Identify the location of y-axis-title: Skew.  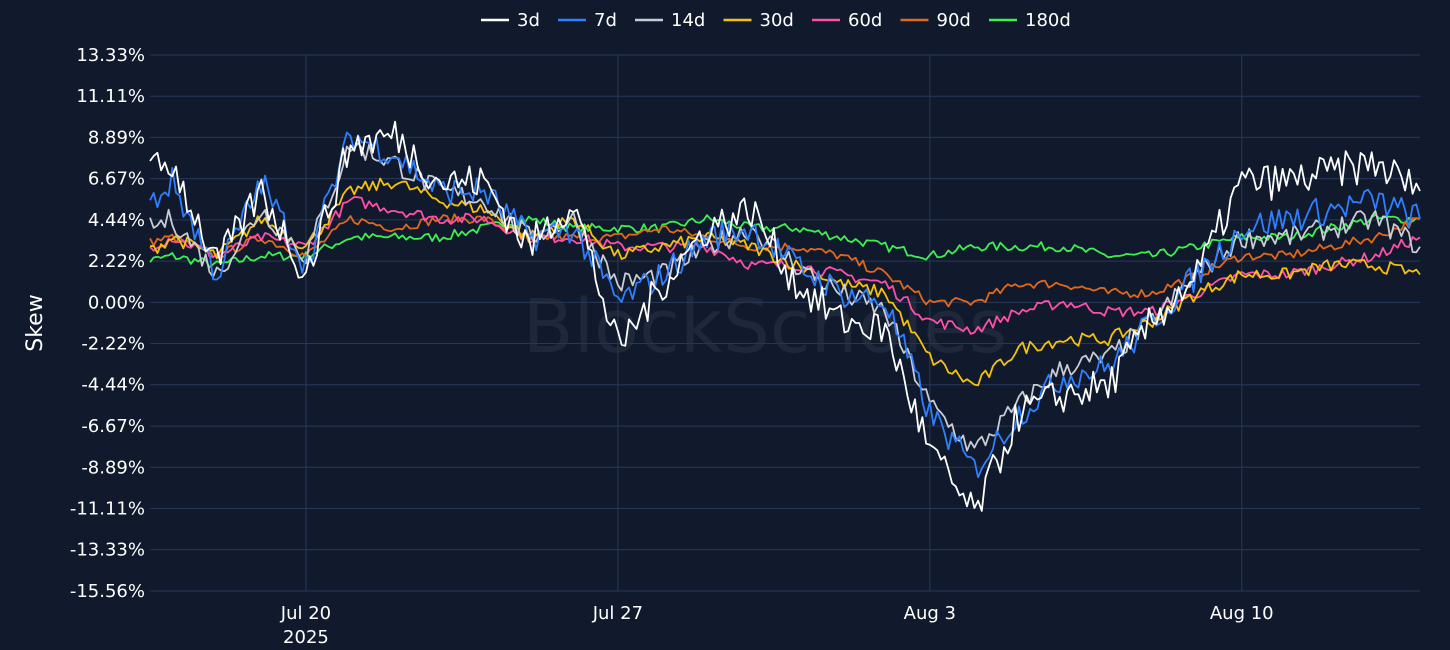
(35, 322).